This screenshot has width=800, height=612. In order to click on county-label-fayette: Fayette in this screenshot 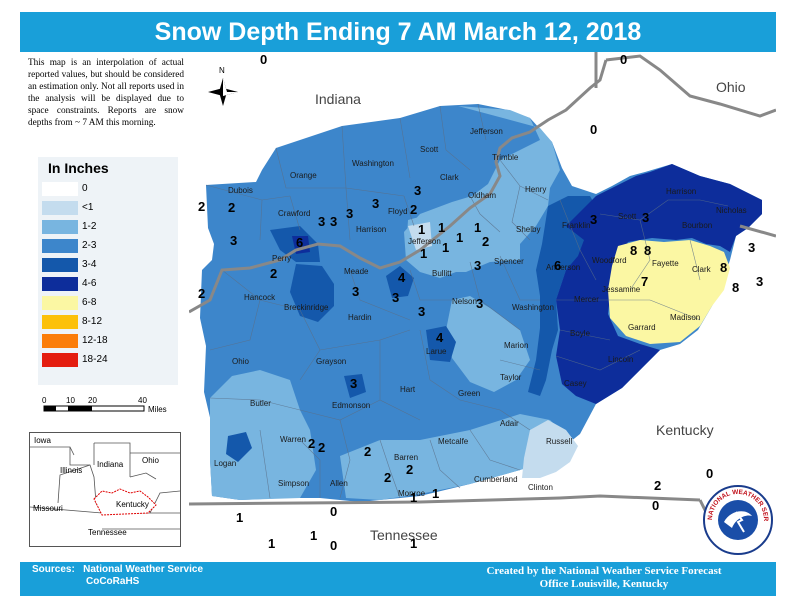, I will do `click(665, 263)`.